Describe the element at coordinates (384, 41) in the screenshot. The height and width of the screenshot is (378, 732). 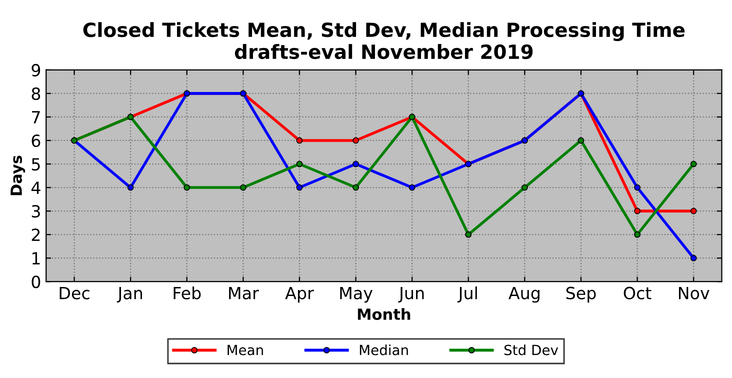
I see `chart-title: Closed Tickets Mean, Std Dev, Median Processing Time drafts-eval November 2019` at that location.